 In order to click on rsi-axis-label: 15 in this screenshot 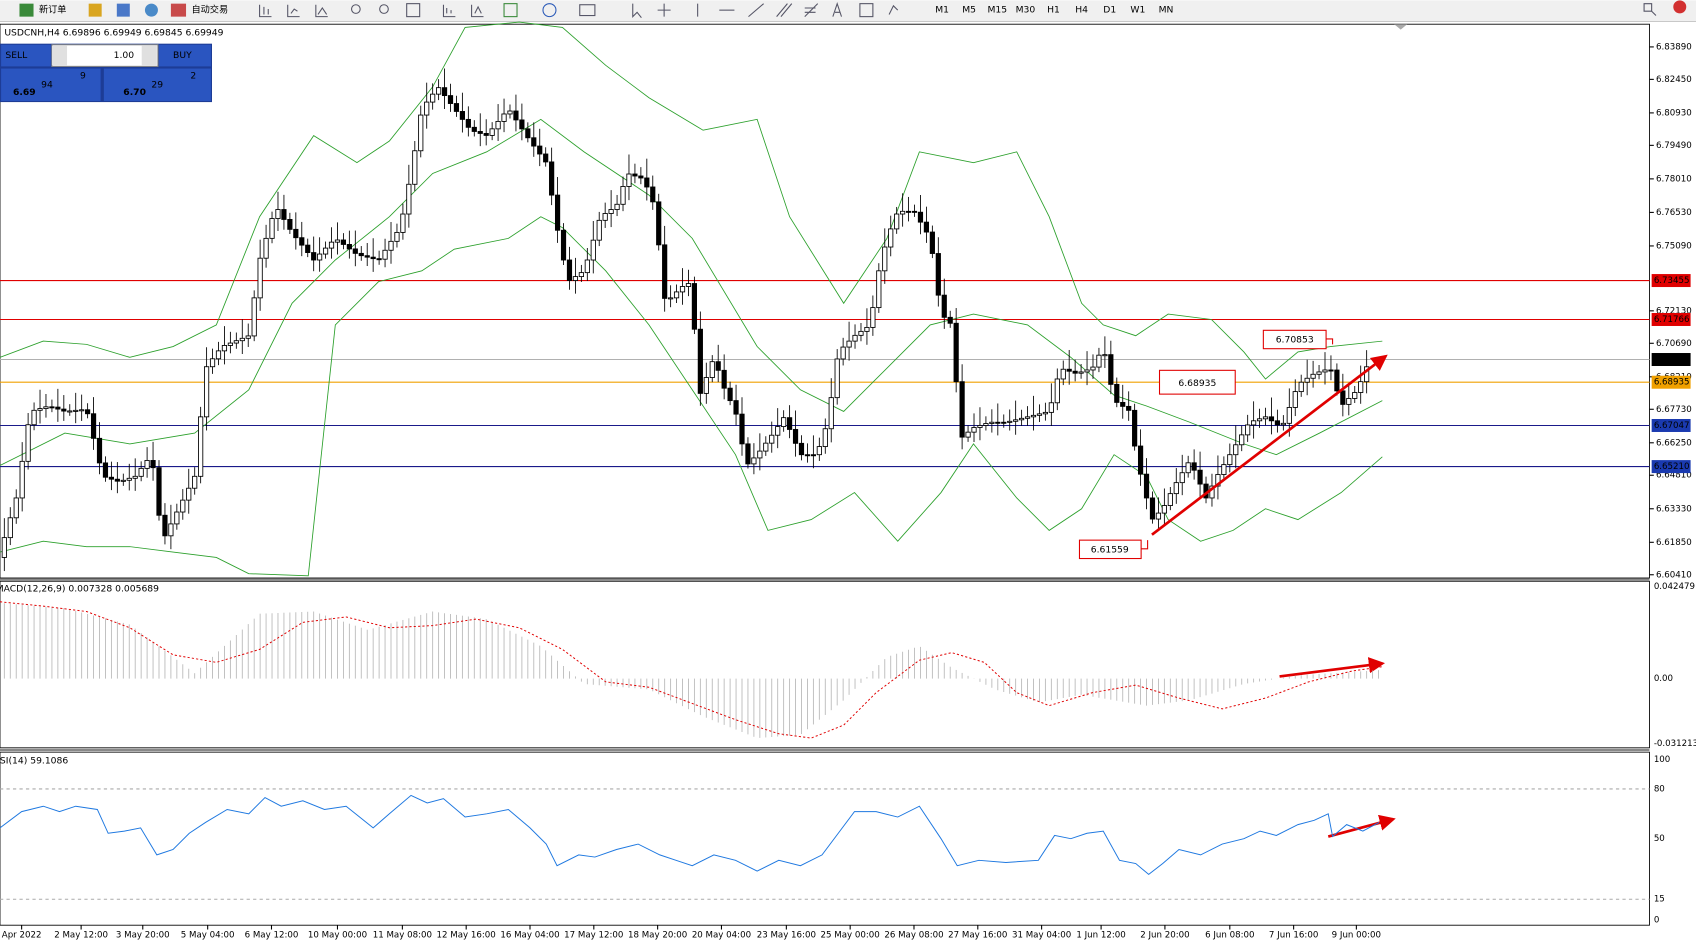, I will do `click(1659, 900)`.